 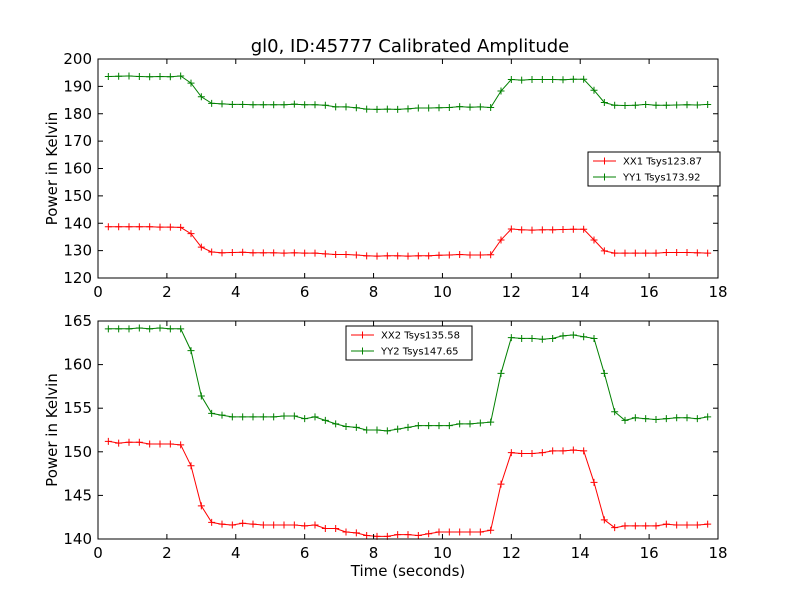 What do you see at coordinates (409, 343) in the screenshot?
I see `legend: XX2 Tsys135.58 YY2 Tsys147.65` at bounding box center [409, 343].